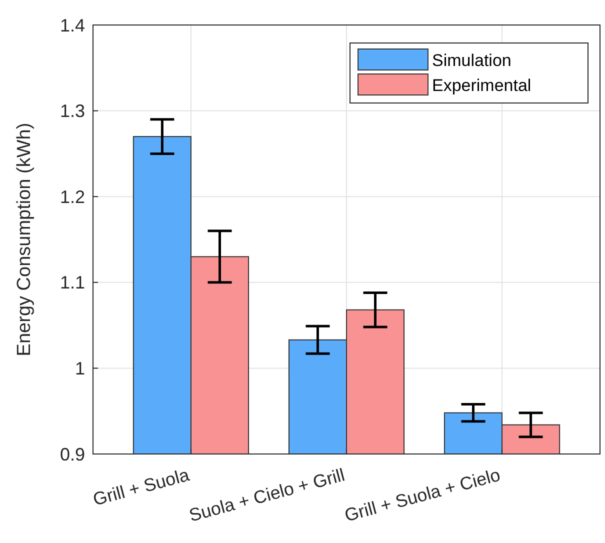 Image resolution: width=605 pixels, height=543 pixels. What do you see at coordinates (72, 196) in the screenshot?
I see `y-tick-label: 1.2` at bounding box center [72, 196].